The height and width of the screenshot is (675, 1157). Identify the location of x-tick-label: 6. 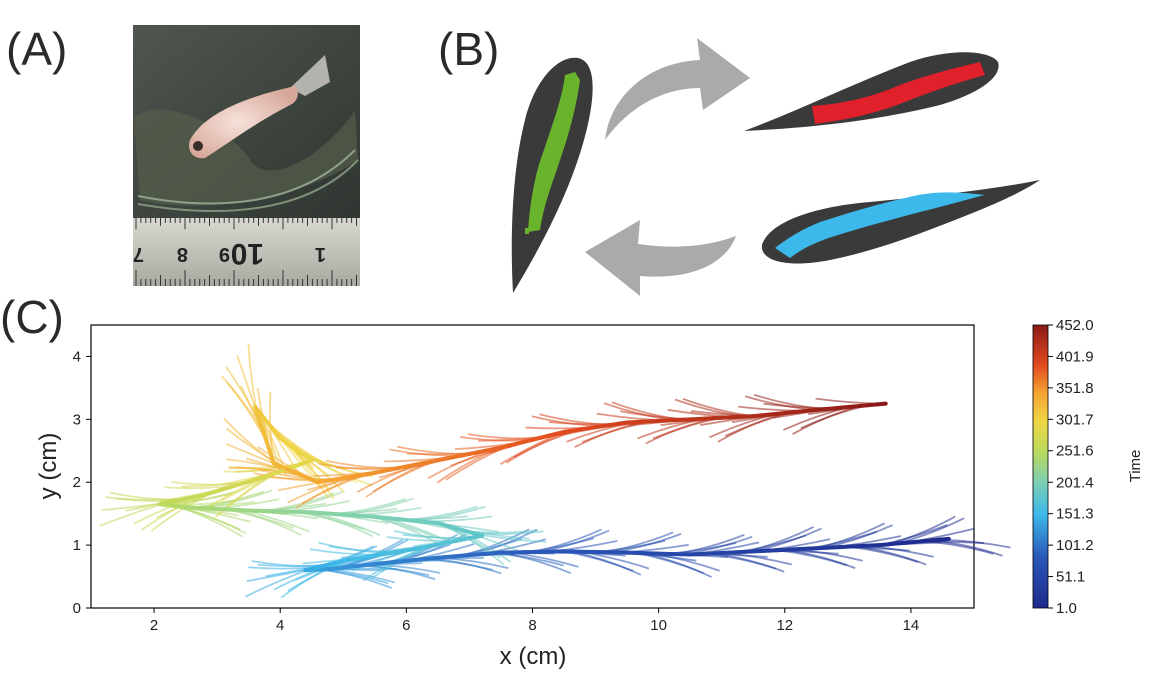
(406, 625).